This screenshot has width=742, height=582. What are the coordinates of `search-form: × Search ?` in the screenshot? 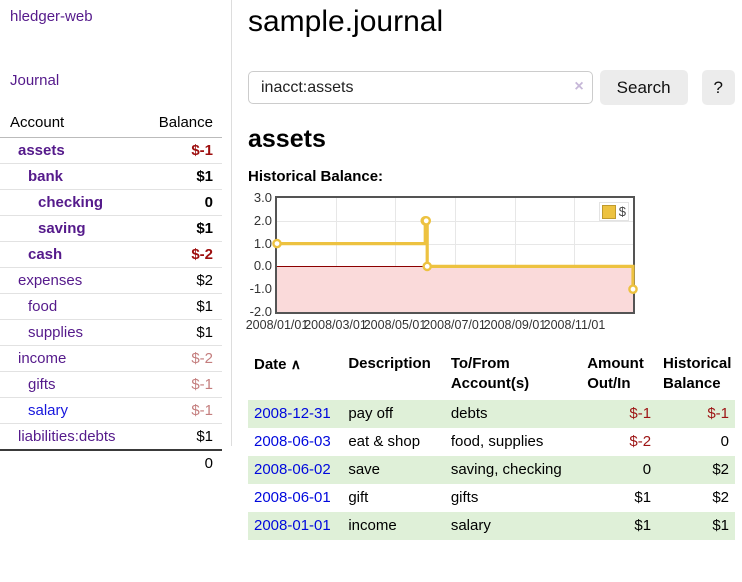 It's located at (491, 87).